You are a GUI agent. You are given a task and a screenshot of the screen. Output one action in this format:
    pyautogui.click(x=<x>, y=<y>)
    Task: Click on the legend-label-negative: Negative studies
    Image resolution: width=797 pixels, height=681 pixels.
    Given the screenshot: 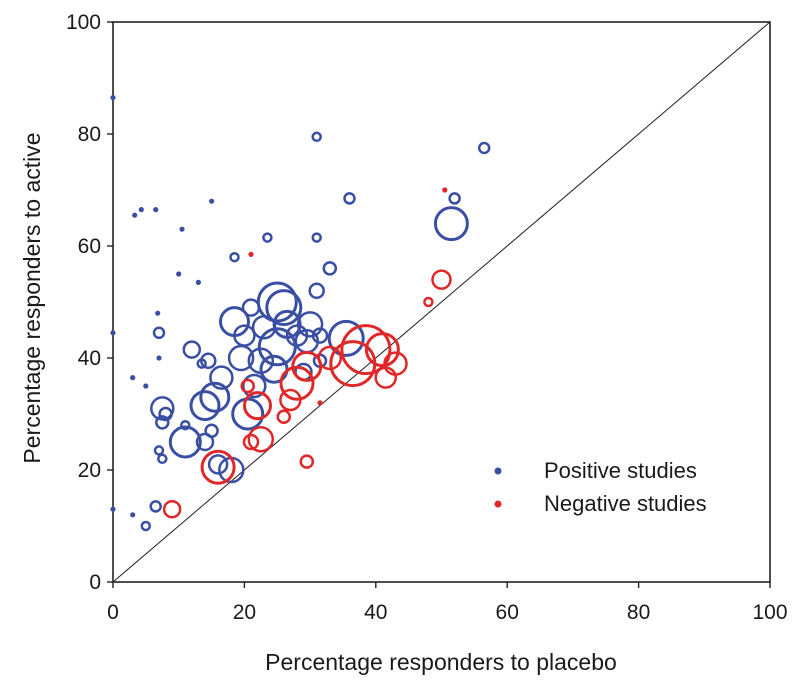 What is the action you would take?
    pyautogui.click(x=625, y=503)
    